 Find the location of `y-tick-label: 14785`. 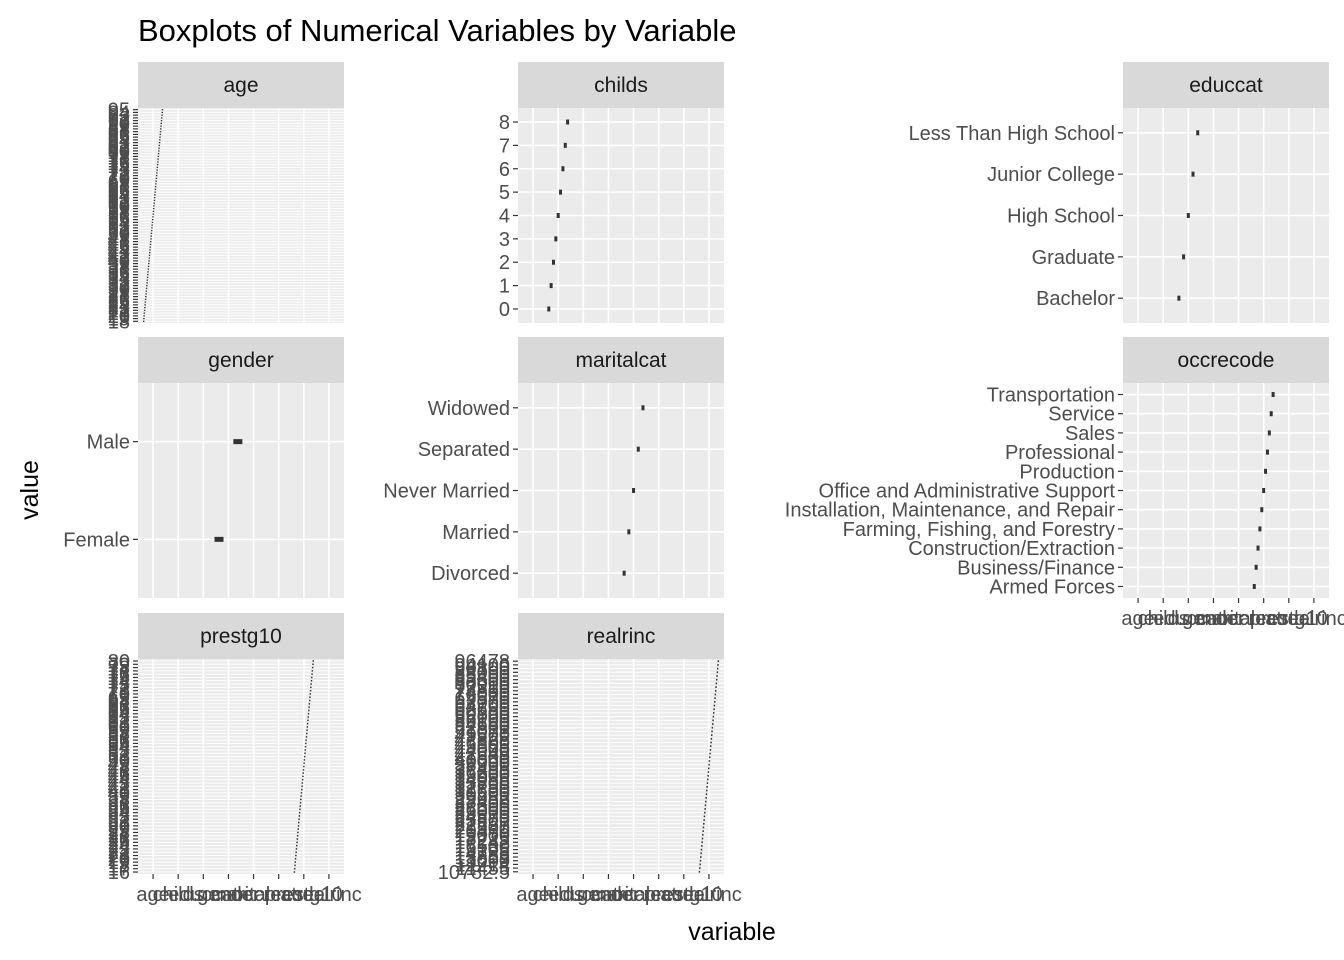

y-tick-label: 14785 is located at coordinates (482, 854).